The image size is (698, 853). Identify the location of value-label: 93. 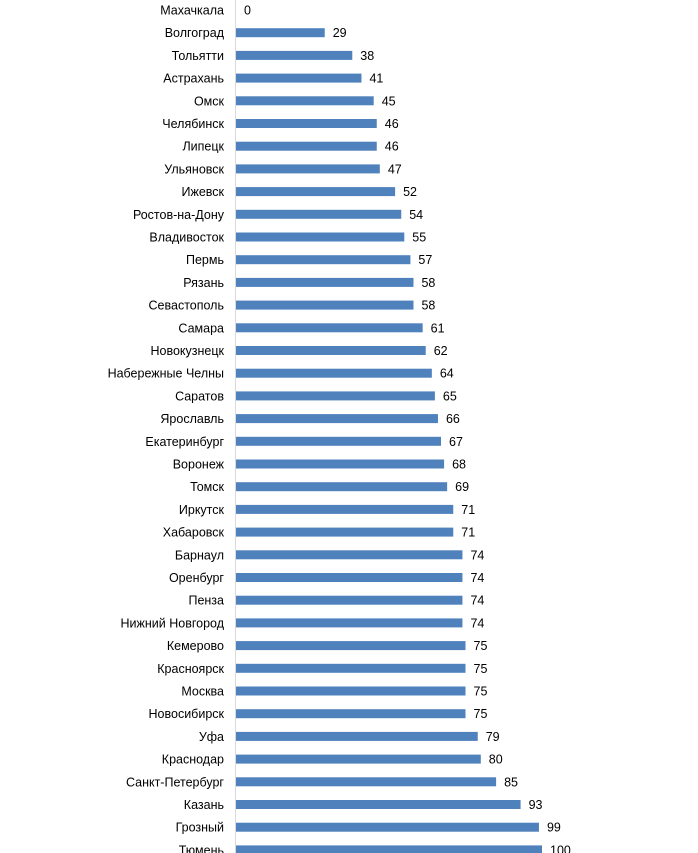
(536, 805).